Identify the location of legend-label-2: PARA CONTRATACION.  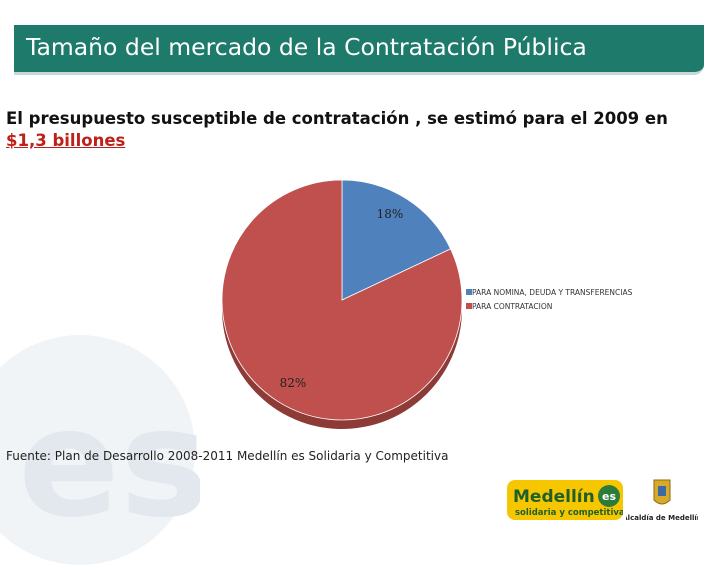
(512, 306).